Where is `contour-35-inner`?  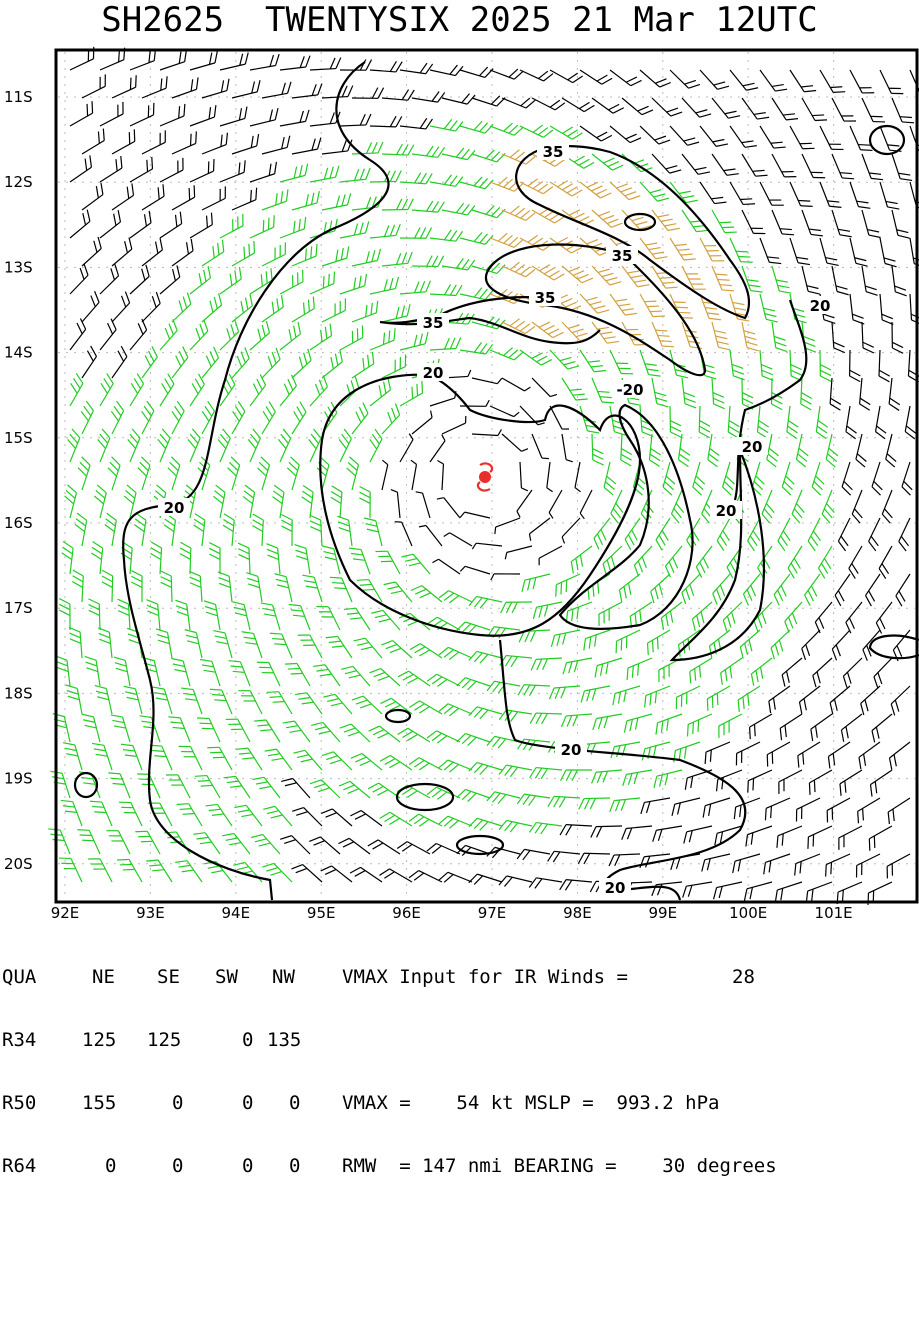 contour-35-inner is located at coordinates (490, 320).